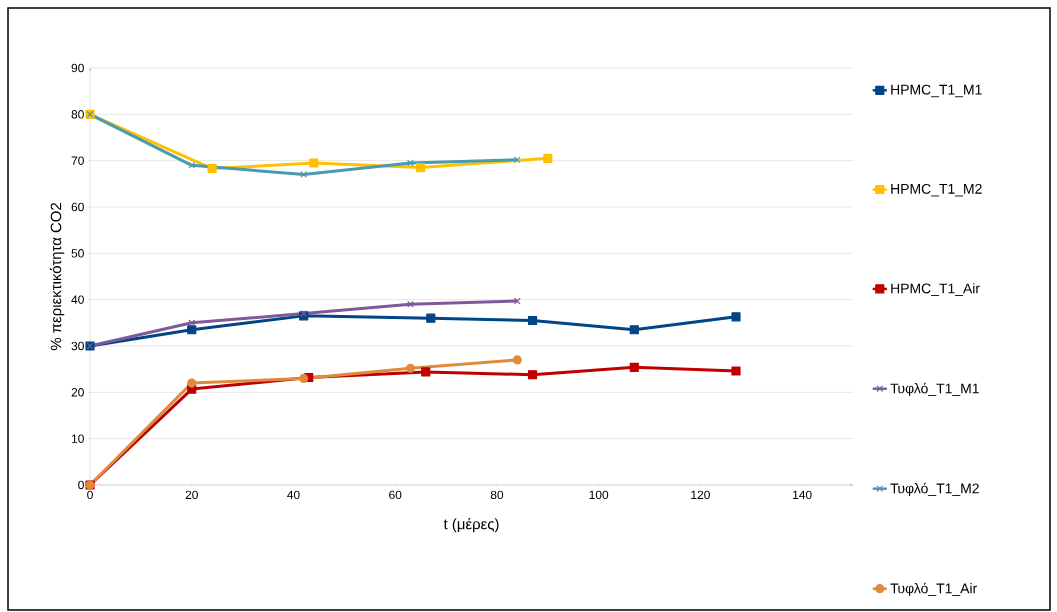  I want to click on legend-label: HPMC_T1_M1, so click(936, 91).